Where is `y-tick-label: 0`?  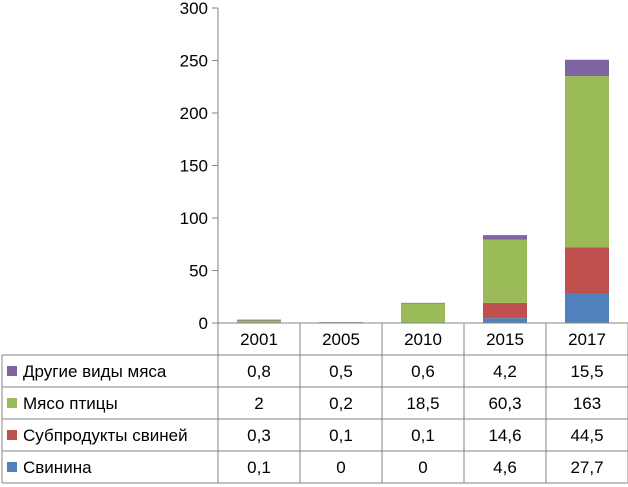 y-tick-label: 0 is located at coordinates (203, 323).